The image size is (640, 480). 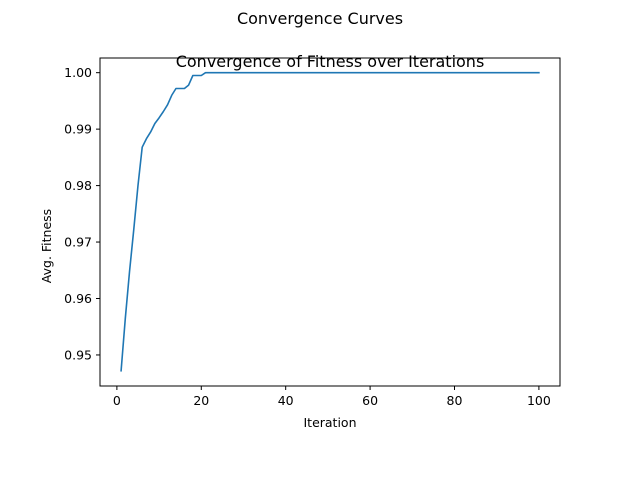 What do you see at coordinates (78, 298) in the screenshot?
I see `y-tick-label: 0.96` at bounding box center [78, 298].